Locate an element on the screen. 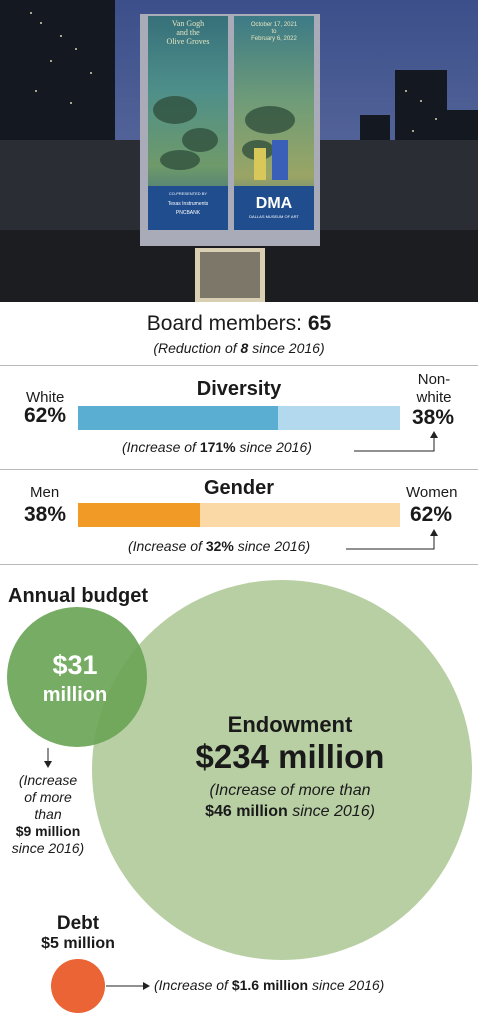 The height and width of the screenshot is (1024, 478). diversity-note-value: 171% is located at coordinates (217, 447).